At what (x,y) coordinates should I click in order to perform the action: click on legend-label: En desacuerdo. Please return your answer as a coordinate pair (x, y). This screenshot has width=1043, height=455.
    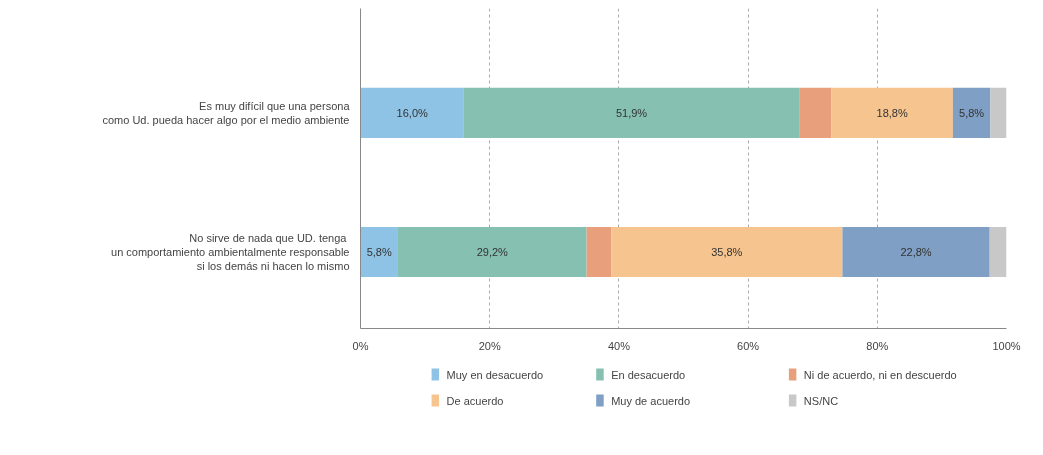
    Looking at the image, I should click on (648, 374).